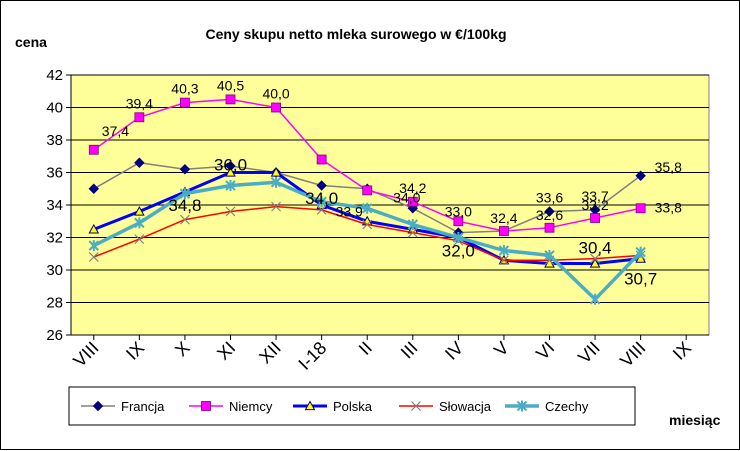 The width and height of the screenshot is (740, 451). What do you see at coordinates (275, 94) in the screenshot?
I see `data-label: 40,0` at bounding box center [275, 94].